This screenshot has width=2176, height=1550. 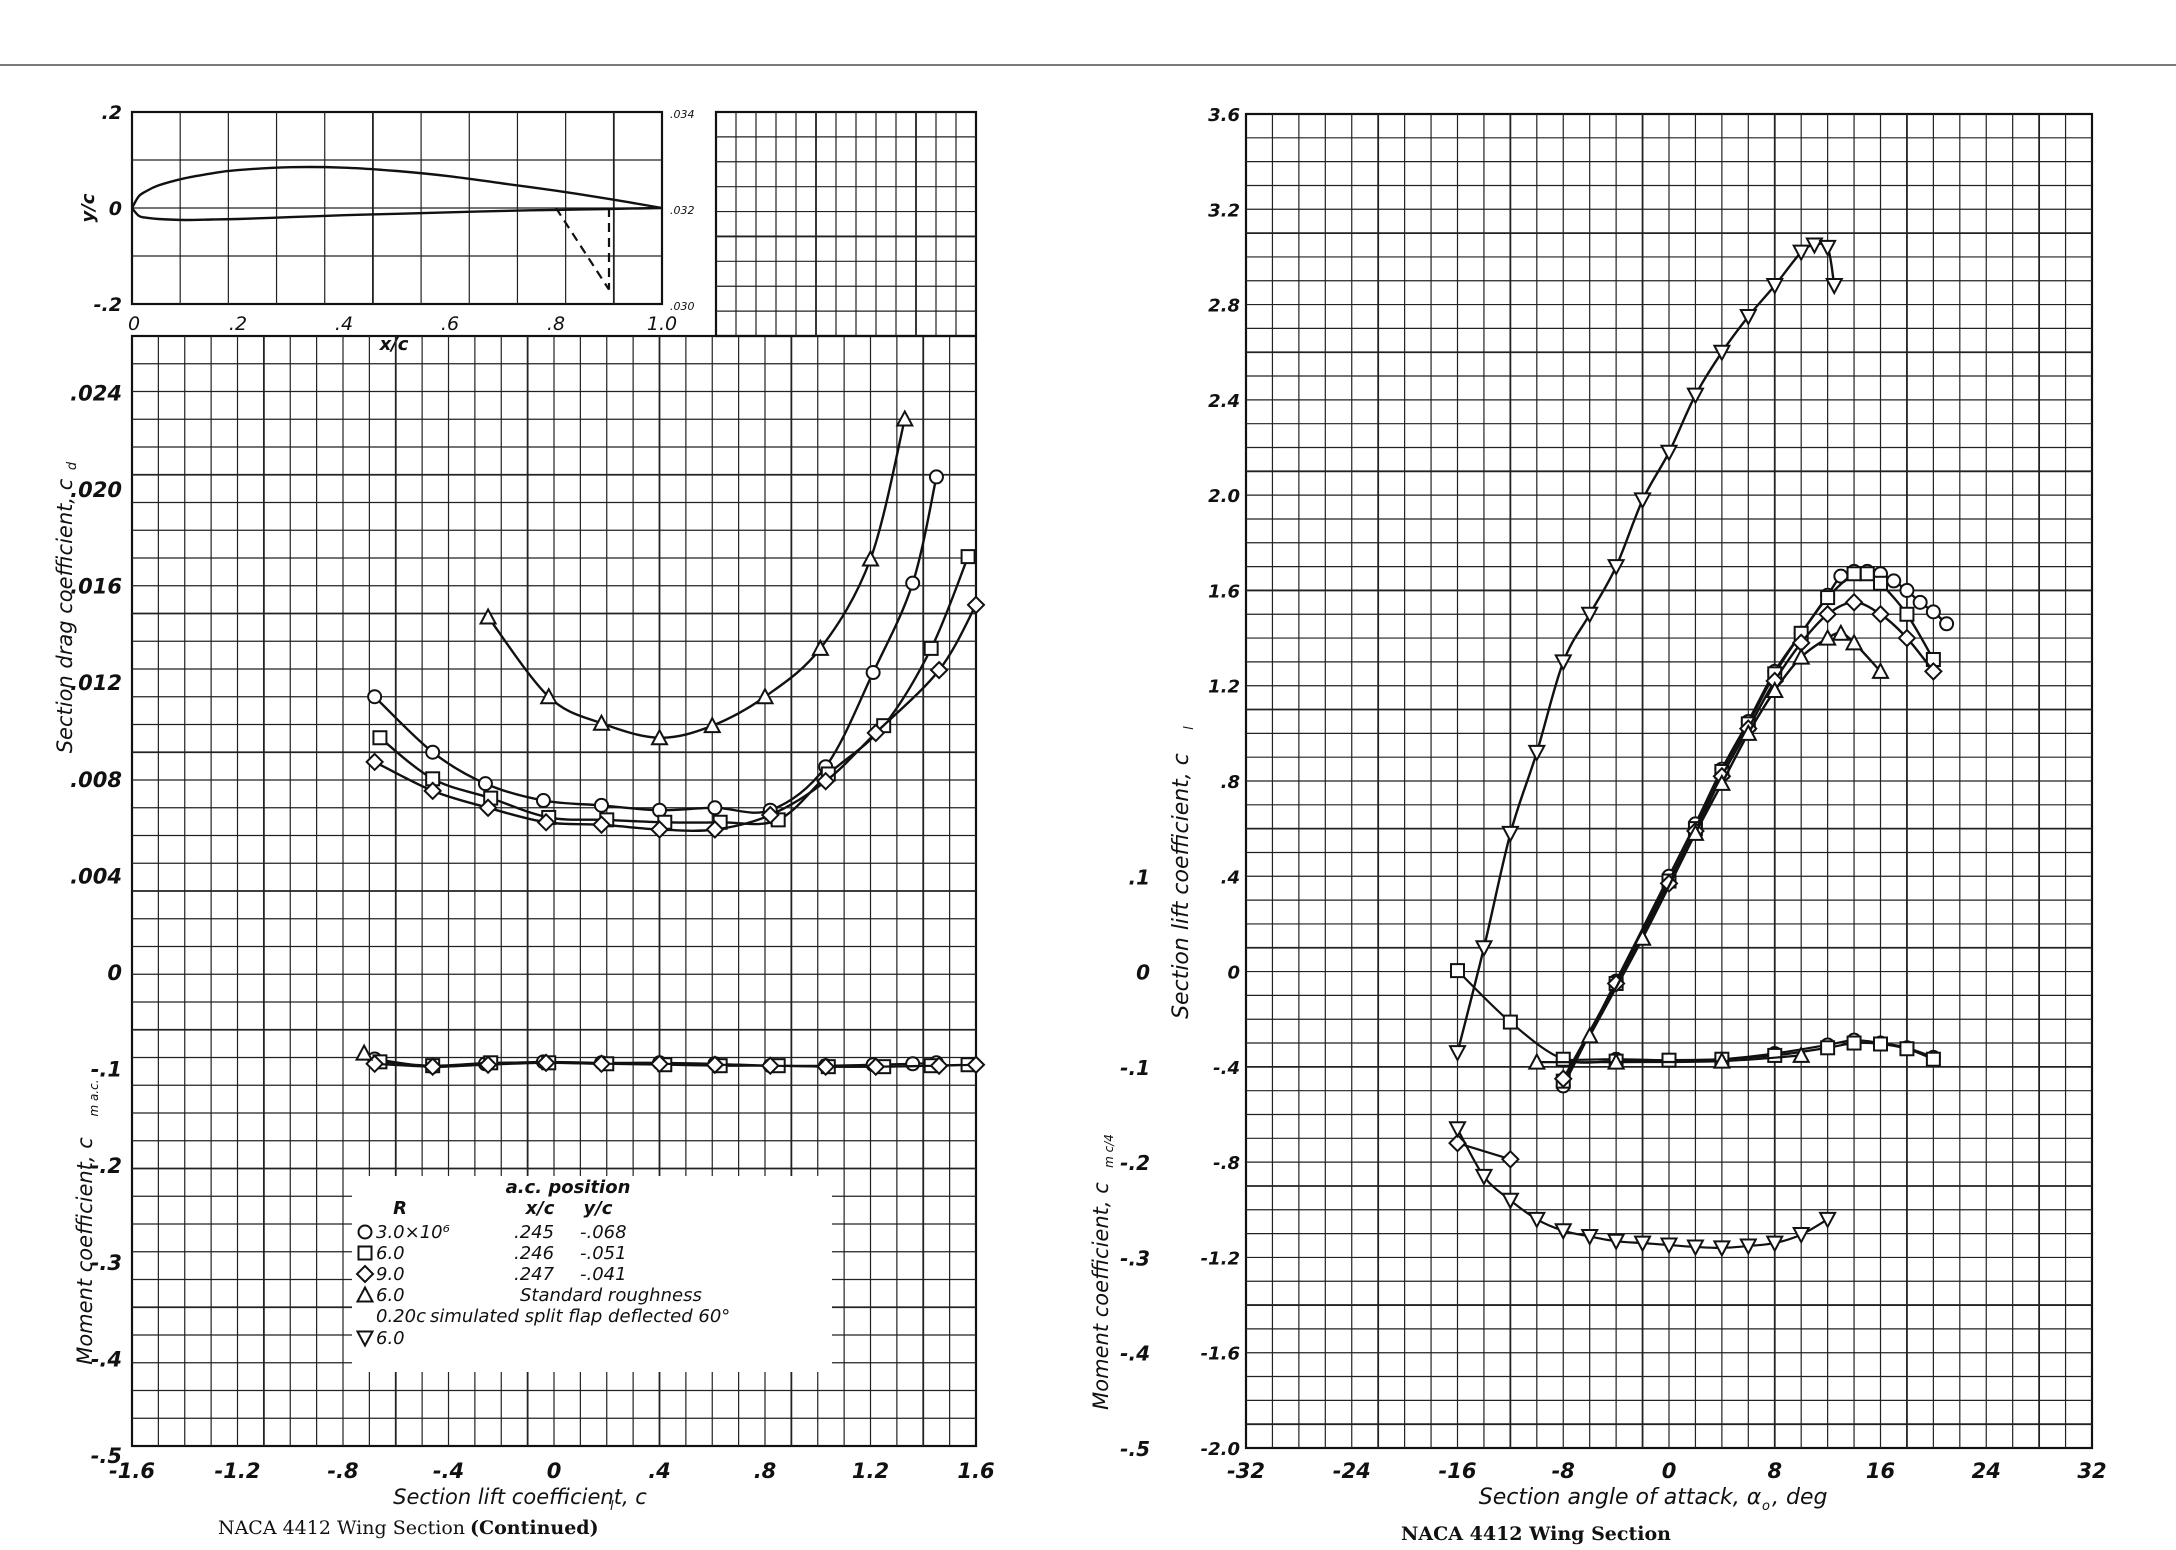 I want to click on legend-col-xc: x/c, so click(x=540, y=1208).